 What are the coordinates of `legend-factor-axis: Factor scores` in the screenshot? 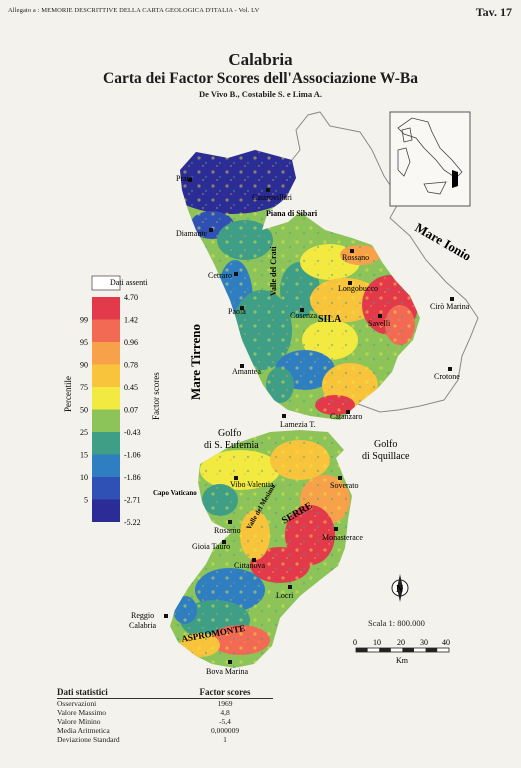 It's located at (156, 396).